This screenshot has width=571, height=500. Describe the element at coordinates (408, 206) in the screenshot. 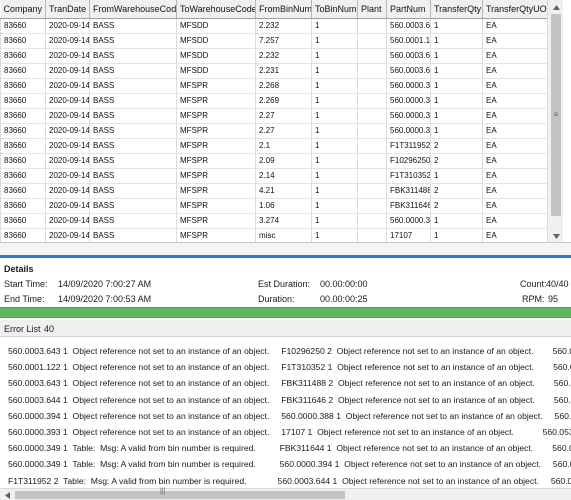

I see `table-cell: FBK311646` at that location.